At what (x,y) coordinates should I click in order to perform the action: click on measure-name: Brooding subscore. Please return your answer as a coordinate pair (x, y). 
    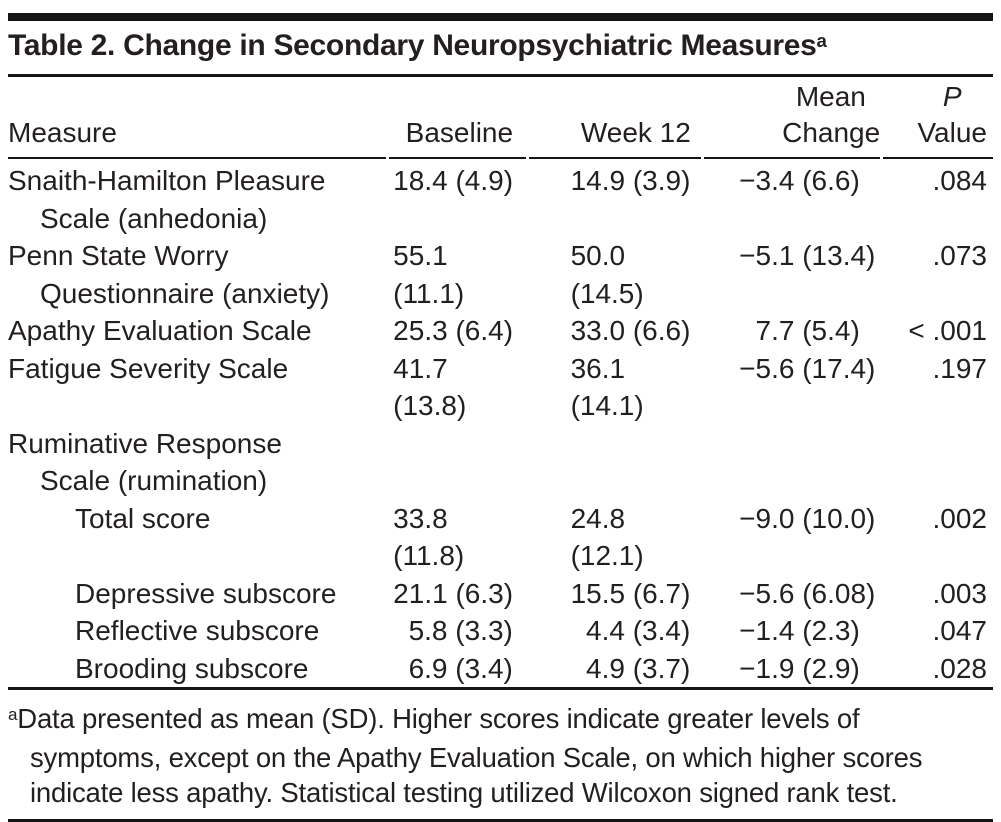
    Looking at the image, I should click on (192, 668).